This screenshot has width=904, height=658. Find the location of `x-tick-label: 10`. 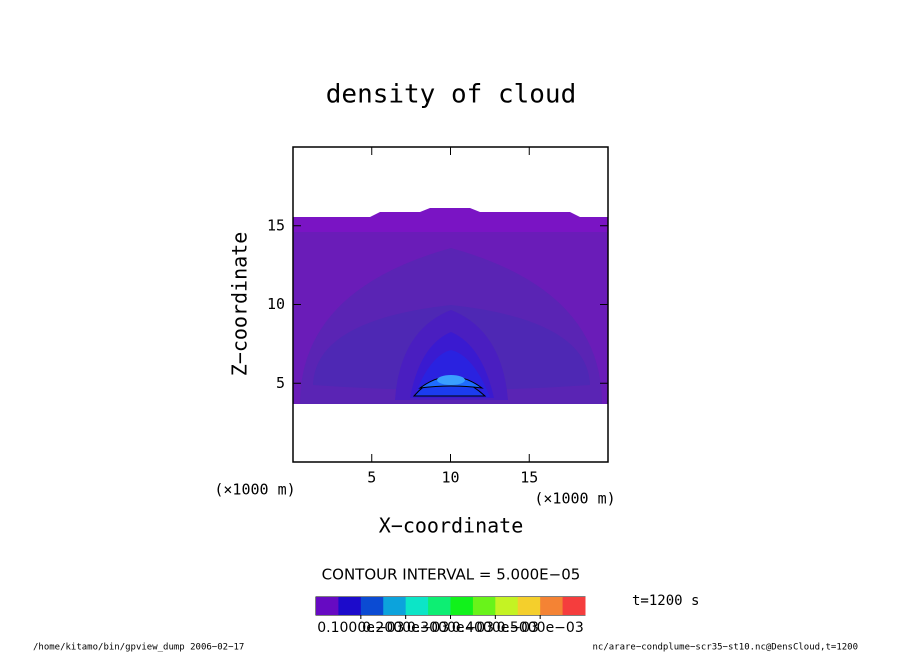

x-tick-label: 10 is located at coordinates (450, 478).